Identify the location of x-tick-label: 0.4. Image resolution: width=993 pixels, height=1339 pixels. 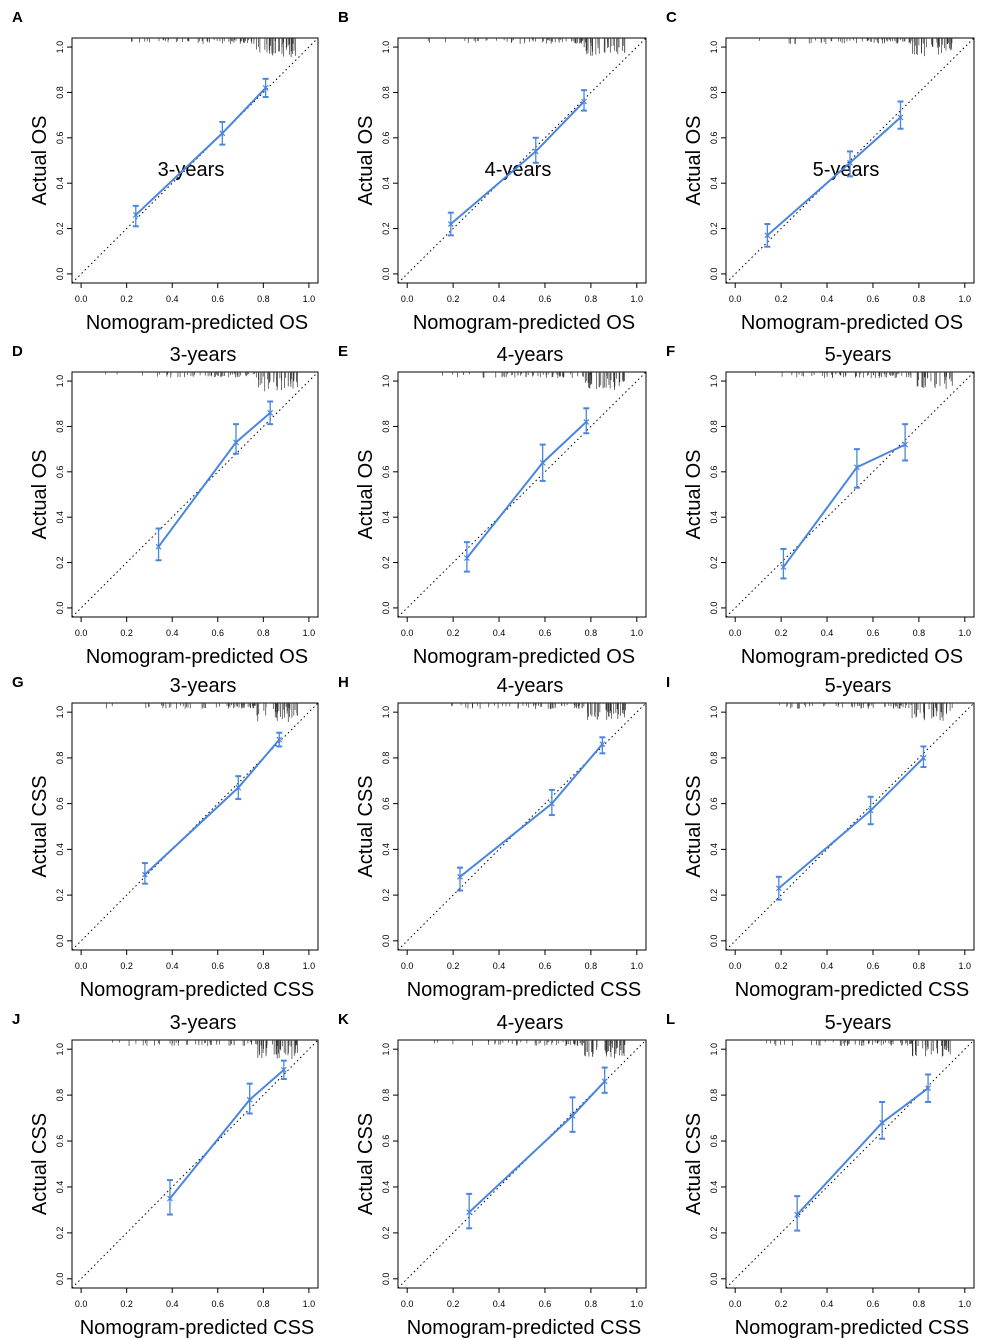
(499, 1304).